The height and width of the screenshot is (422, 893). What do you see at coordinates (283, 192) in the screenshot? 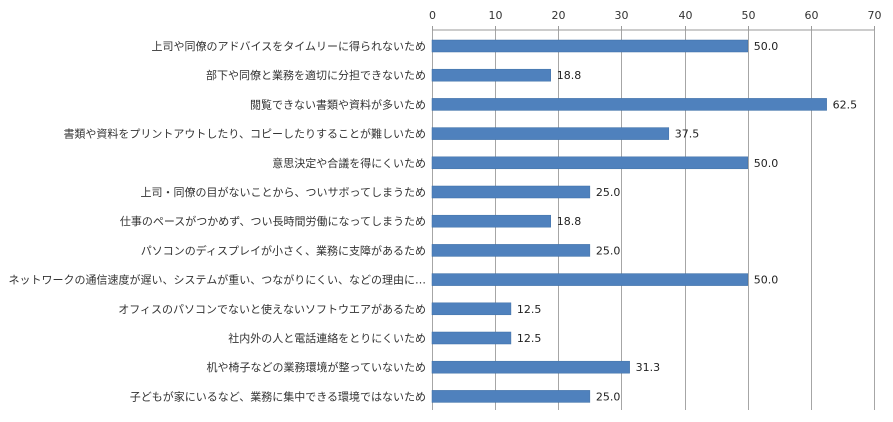
I see `category-label: 上司・同僚の目がないことから、ついサボってしまうため` at bounding box center [283, 192].